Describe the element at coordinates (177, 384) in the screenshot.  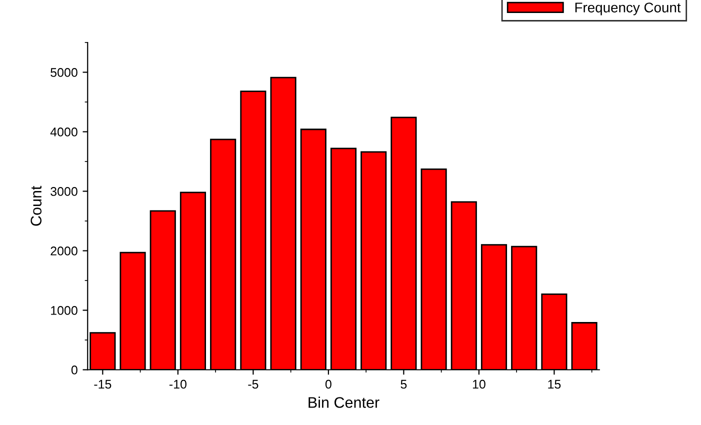
I see `x-tick-label: -10` at that location.